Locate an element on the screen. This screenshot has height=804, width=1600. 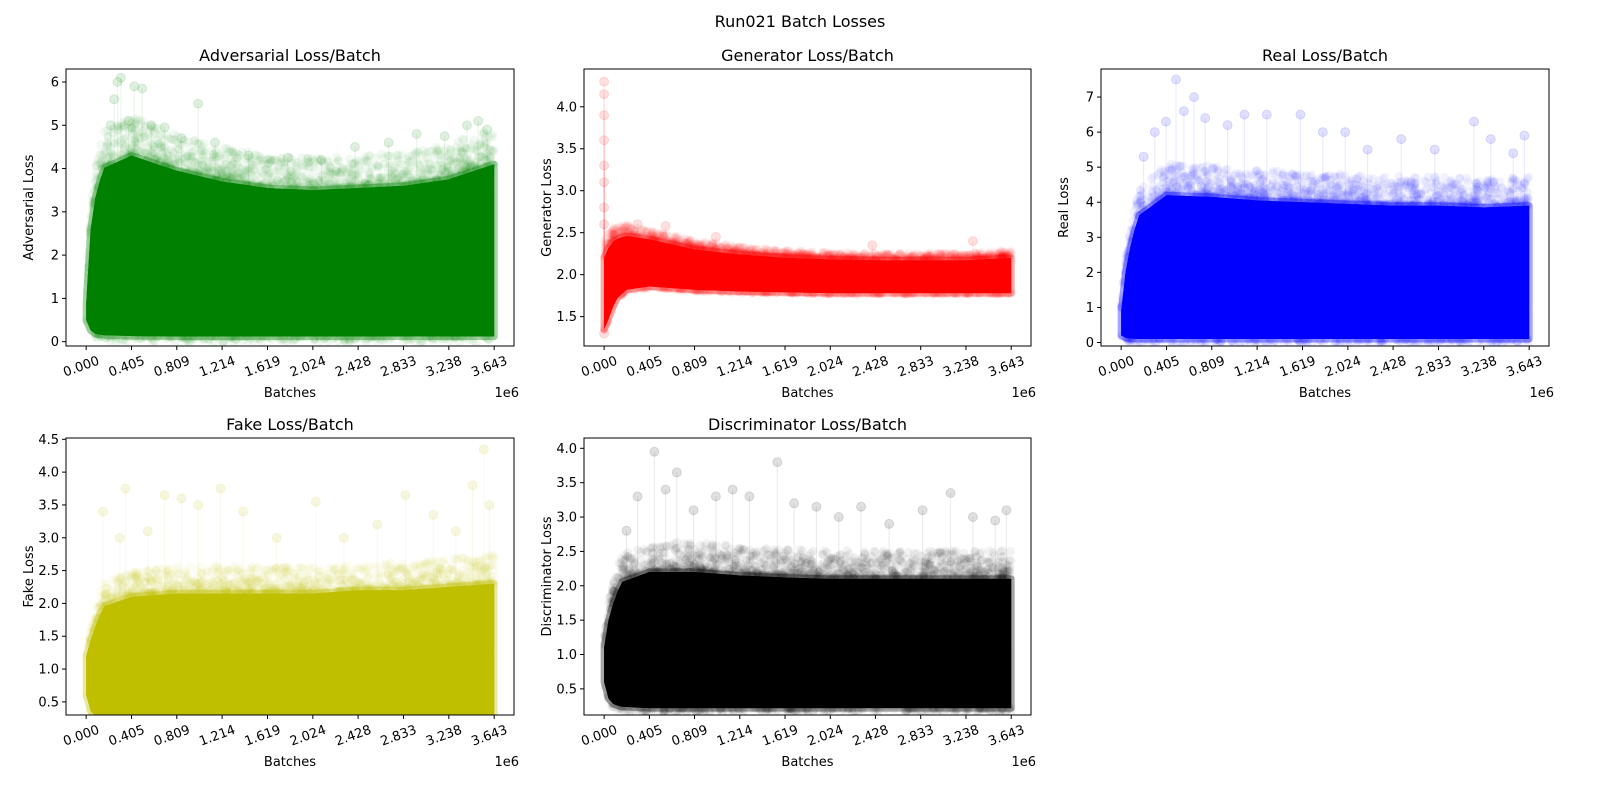
x-tick-label: 3.238 is located at coordinates (961, 367).